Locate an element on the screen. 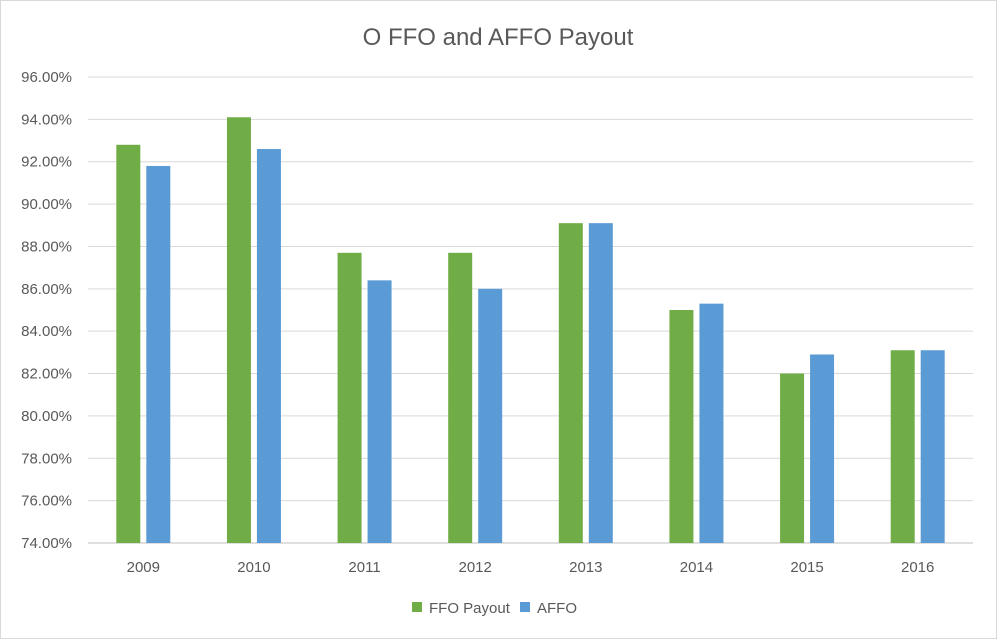 This screenshot has height=639, width=997. y-tick-label: 76.00% is located at coordinates (46, 501).